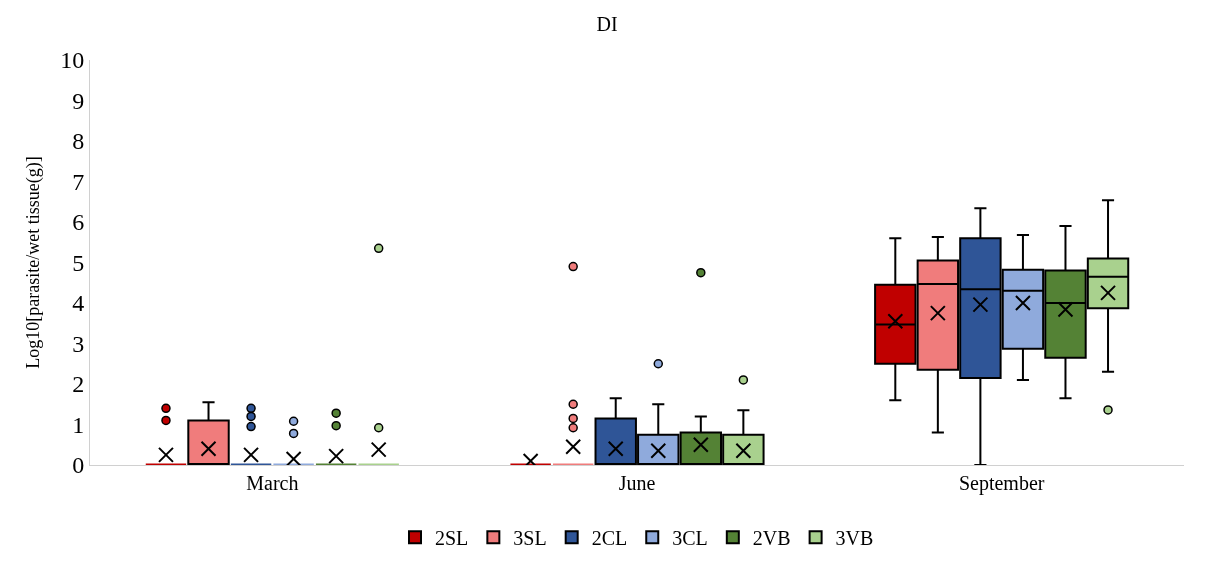 This screenshot has height=569, width=1214. What do you see at coordinates (78, 222) in the screenshot?
I see `y-tick-label: 6` at bounding box center [78, 222].